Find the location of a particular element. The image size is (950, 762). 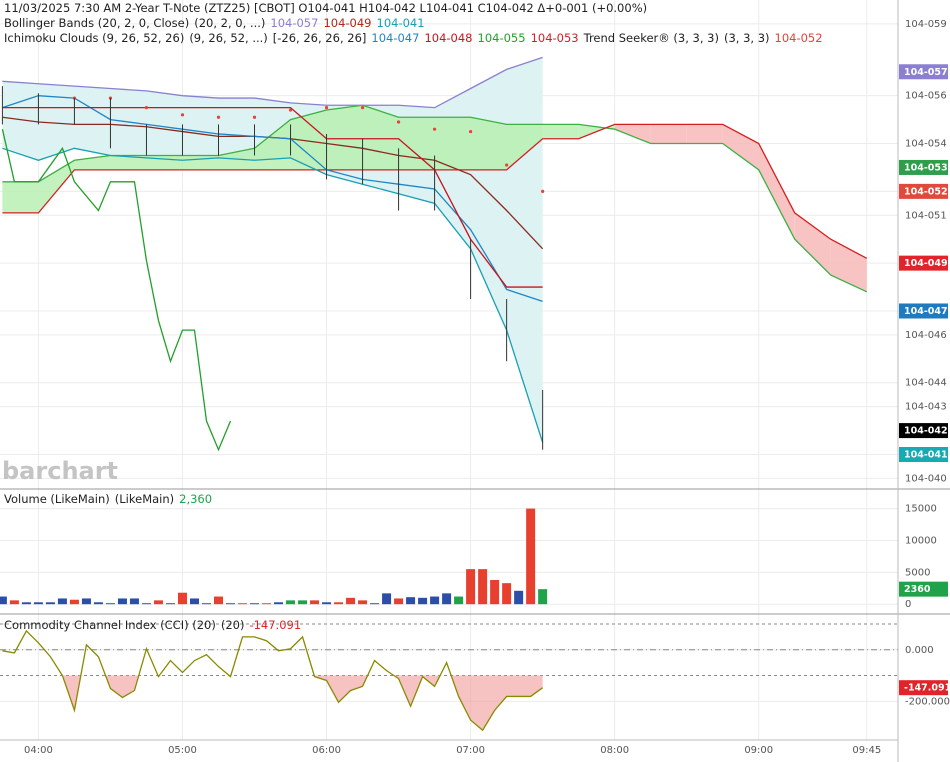

x-tick-label: 09:45 is located at coordinates (866, 750).